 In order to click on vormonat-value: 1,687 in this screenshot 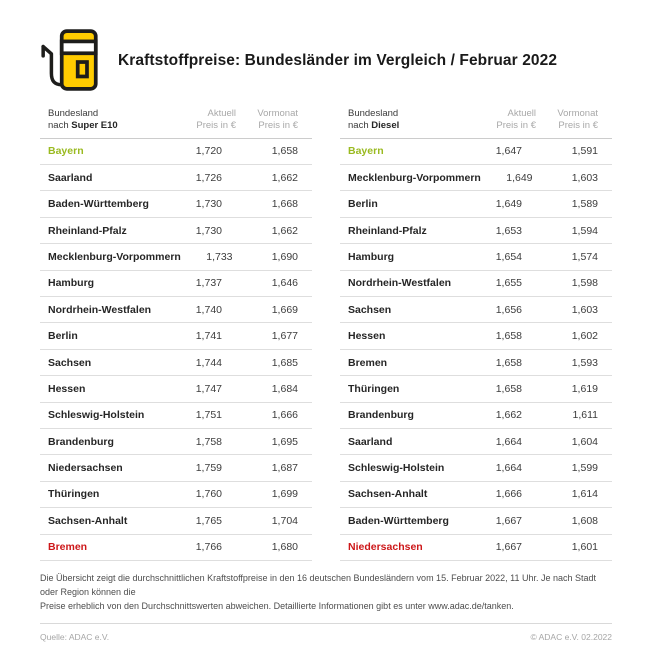, I will do `click(284, 468)`.